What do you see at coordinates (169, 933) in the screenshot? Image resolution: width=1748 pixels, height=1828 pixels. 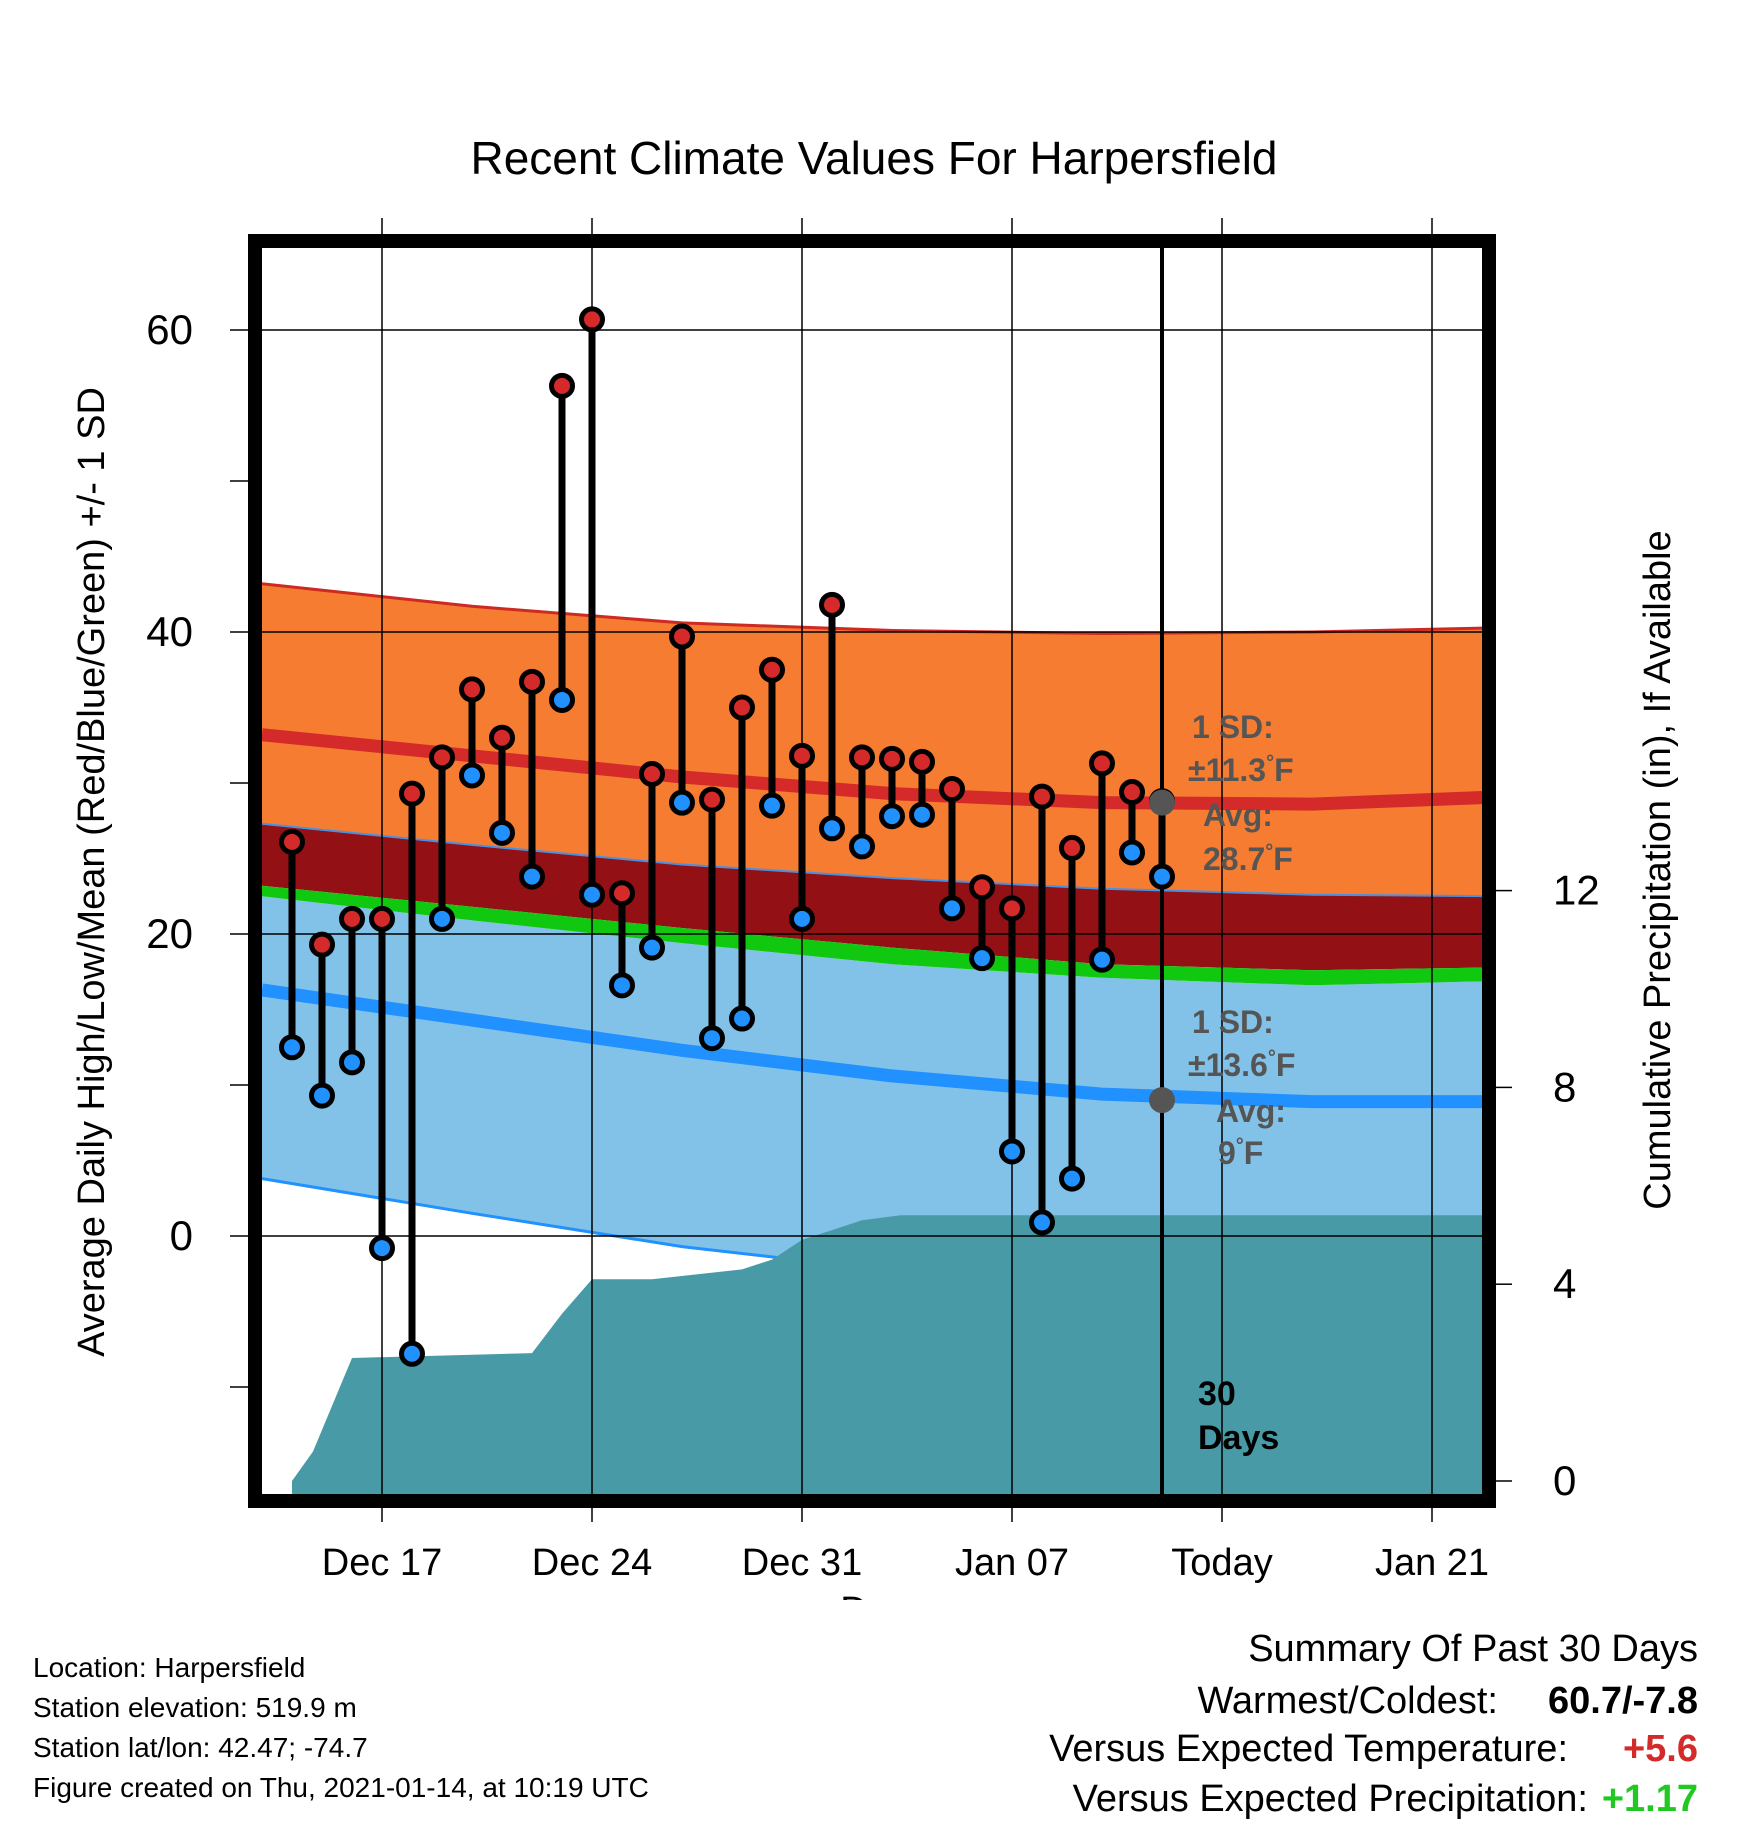 I see `y-tick-label: 20` at bounding box center [169, 933].